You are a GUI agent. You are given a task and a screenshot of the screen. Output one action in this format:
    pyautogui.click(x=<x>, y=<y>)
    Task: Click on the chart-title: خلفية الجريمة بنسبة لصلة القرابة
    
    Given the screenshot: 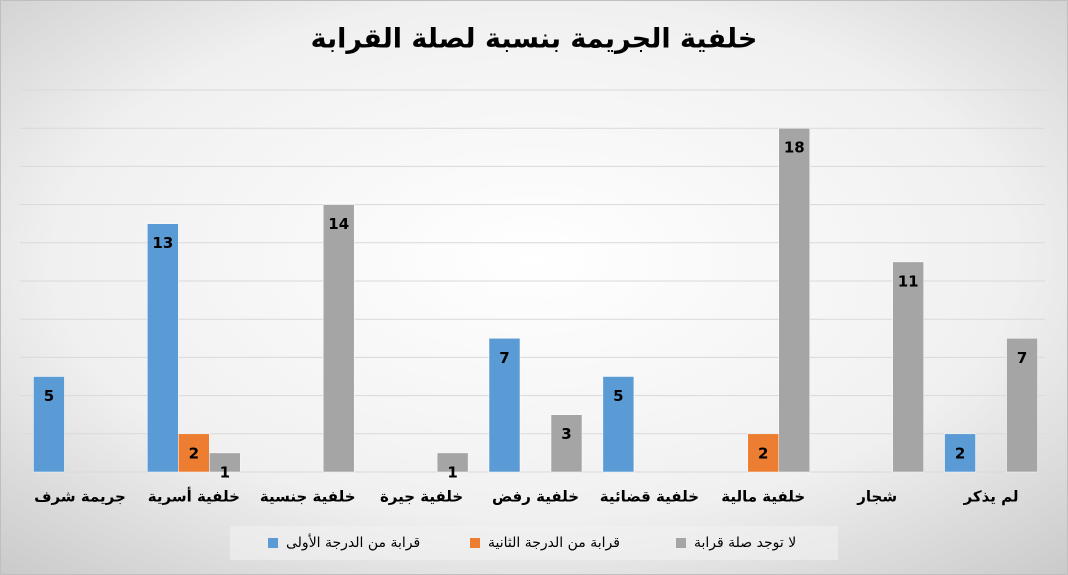 What is the action you would take?
    pyautogui.click(x=534, y=39)
    